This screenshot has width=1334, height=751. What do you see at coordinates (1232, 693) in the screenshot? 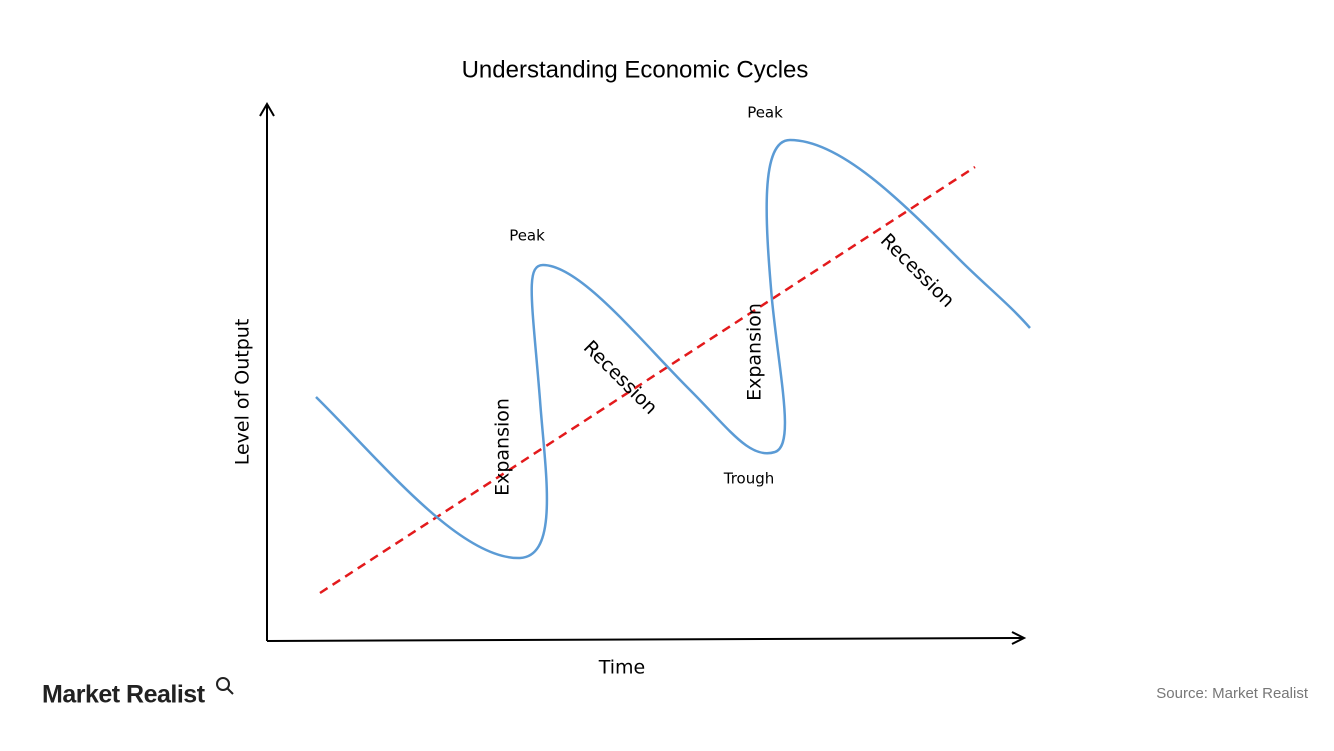
I see `source: Source: Market Realist` at bounding box center [1232, 693].